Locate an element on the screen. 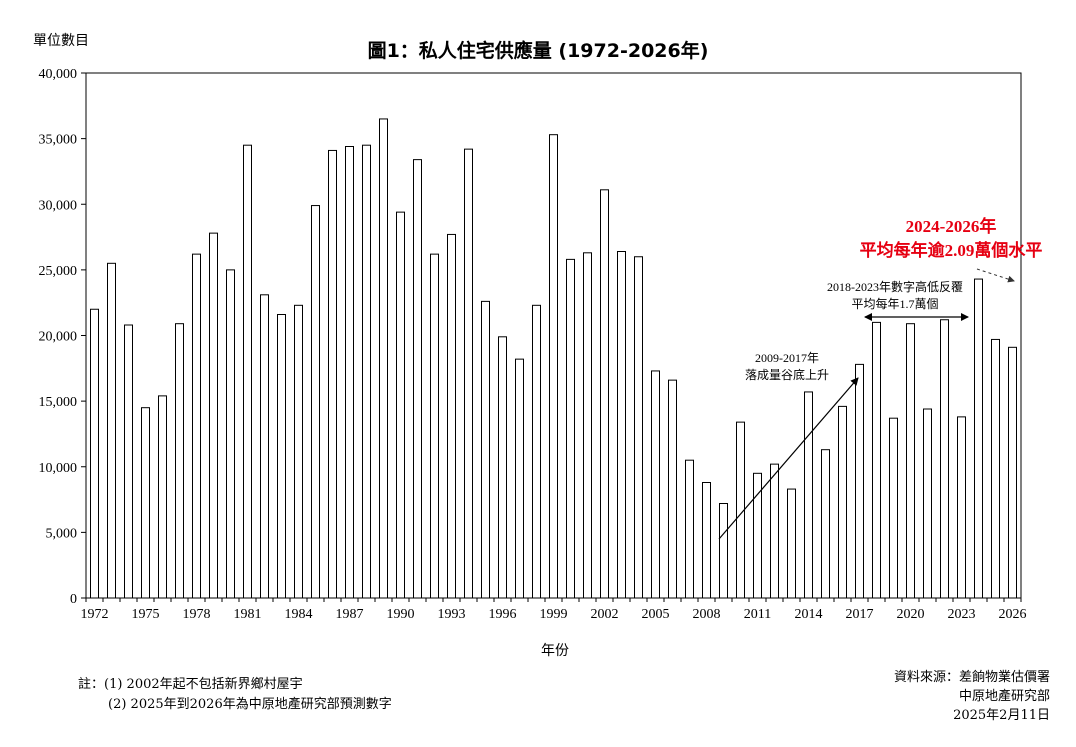 The image size is (1076, 747). bar-2004 is located at coordinates (638, 427).